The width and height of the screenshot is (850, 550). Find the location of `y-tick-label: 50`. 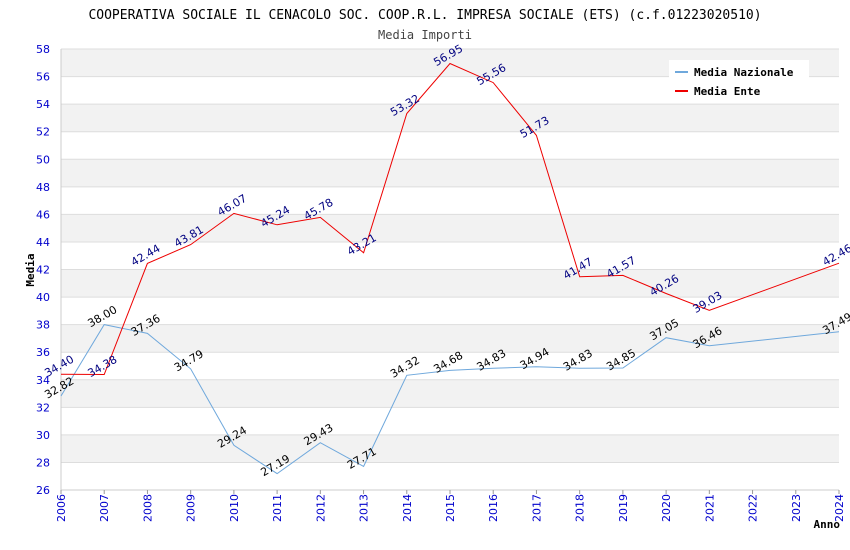

y-tick-label: 50 is located at coordinates (43, 159).